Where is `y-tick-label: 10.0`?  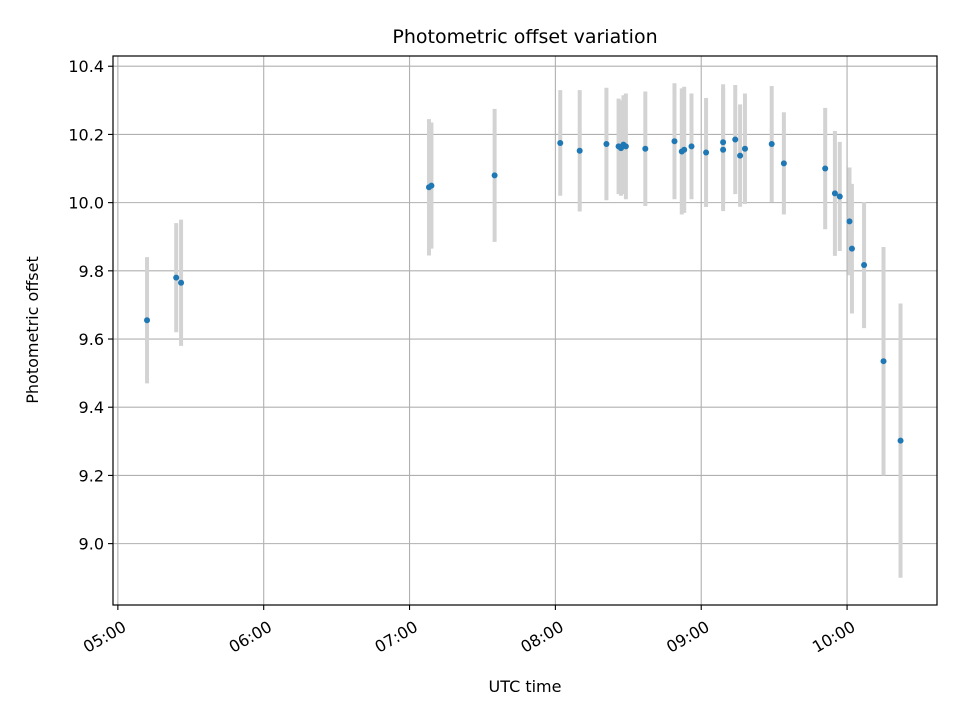 y-tick-label: 10.0 is located at coordinates (86, 203).